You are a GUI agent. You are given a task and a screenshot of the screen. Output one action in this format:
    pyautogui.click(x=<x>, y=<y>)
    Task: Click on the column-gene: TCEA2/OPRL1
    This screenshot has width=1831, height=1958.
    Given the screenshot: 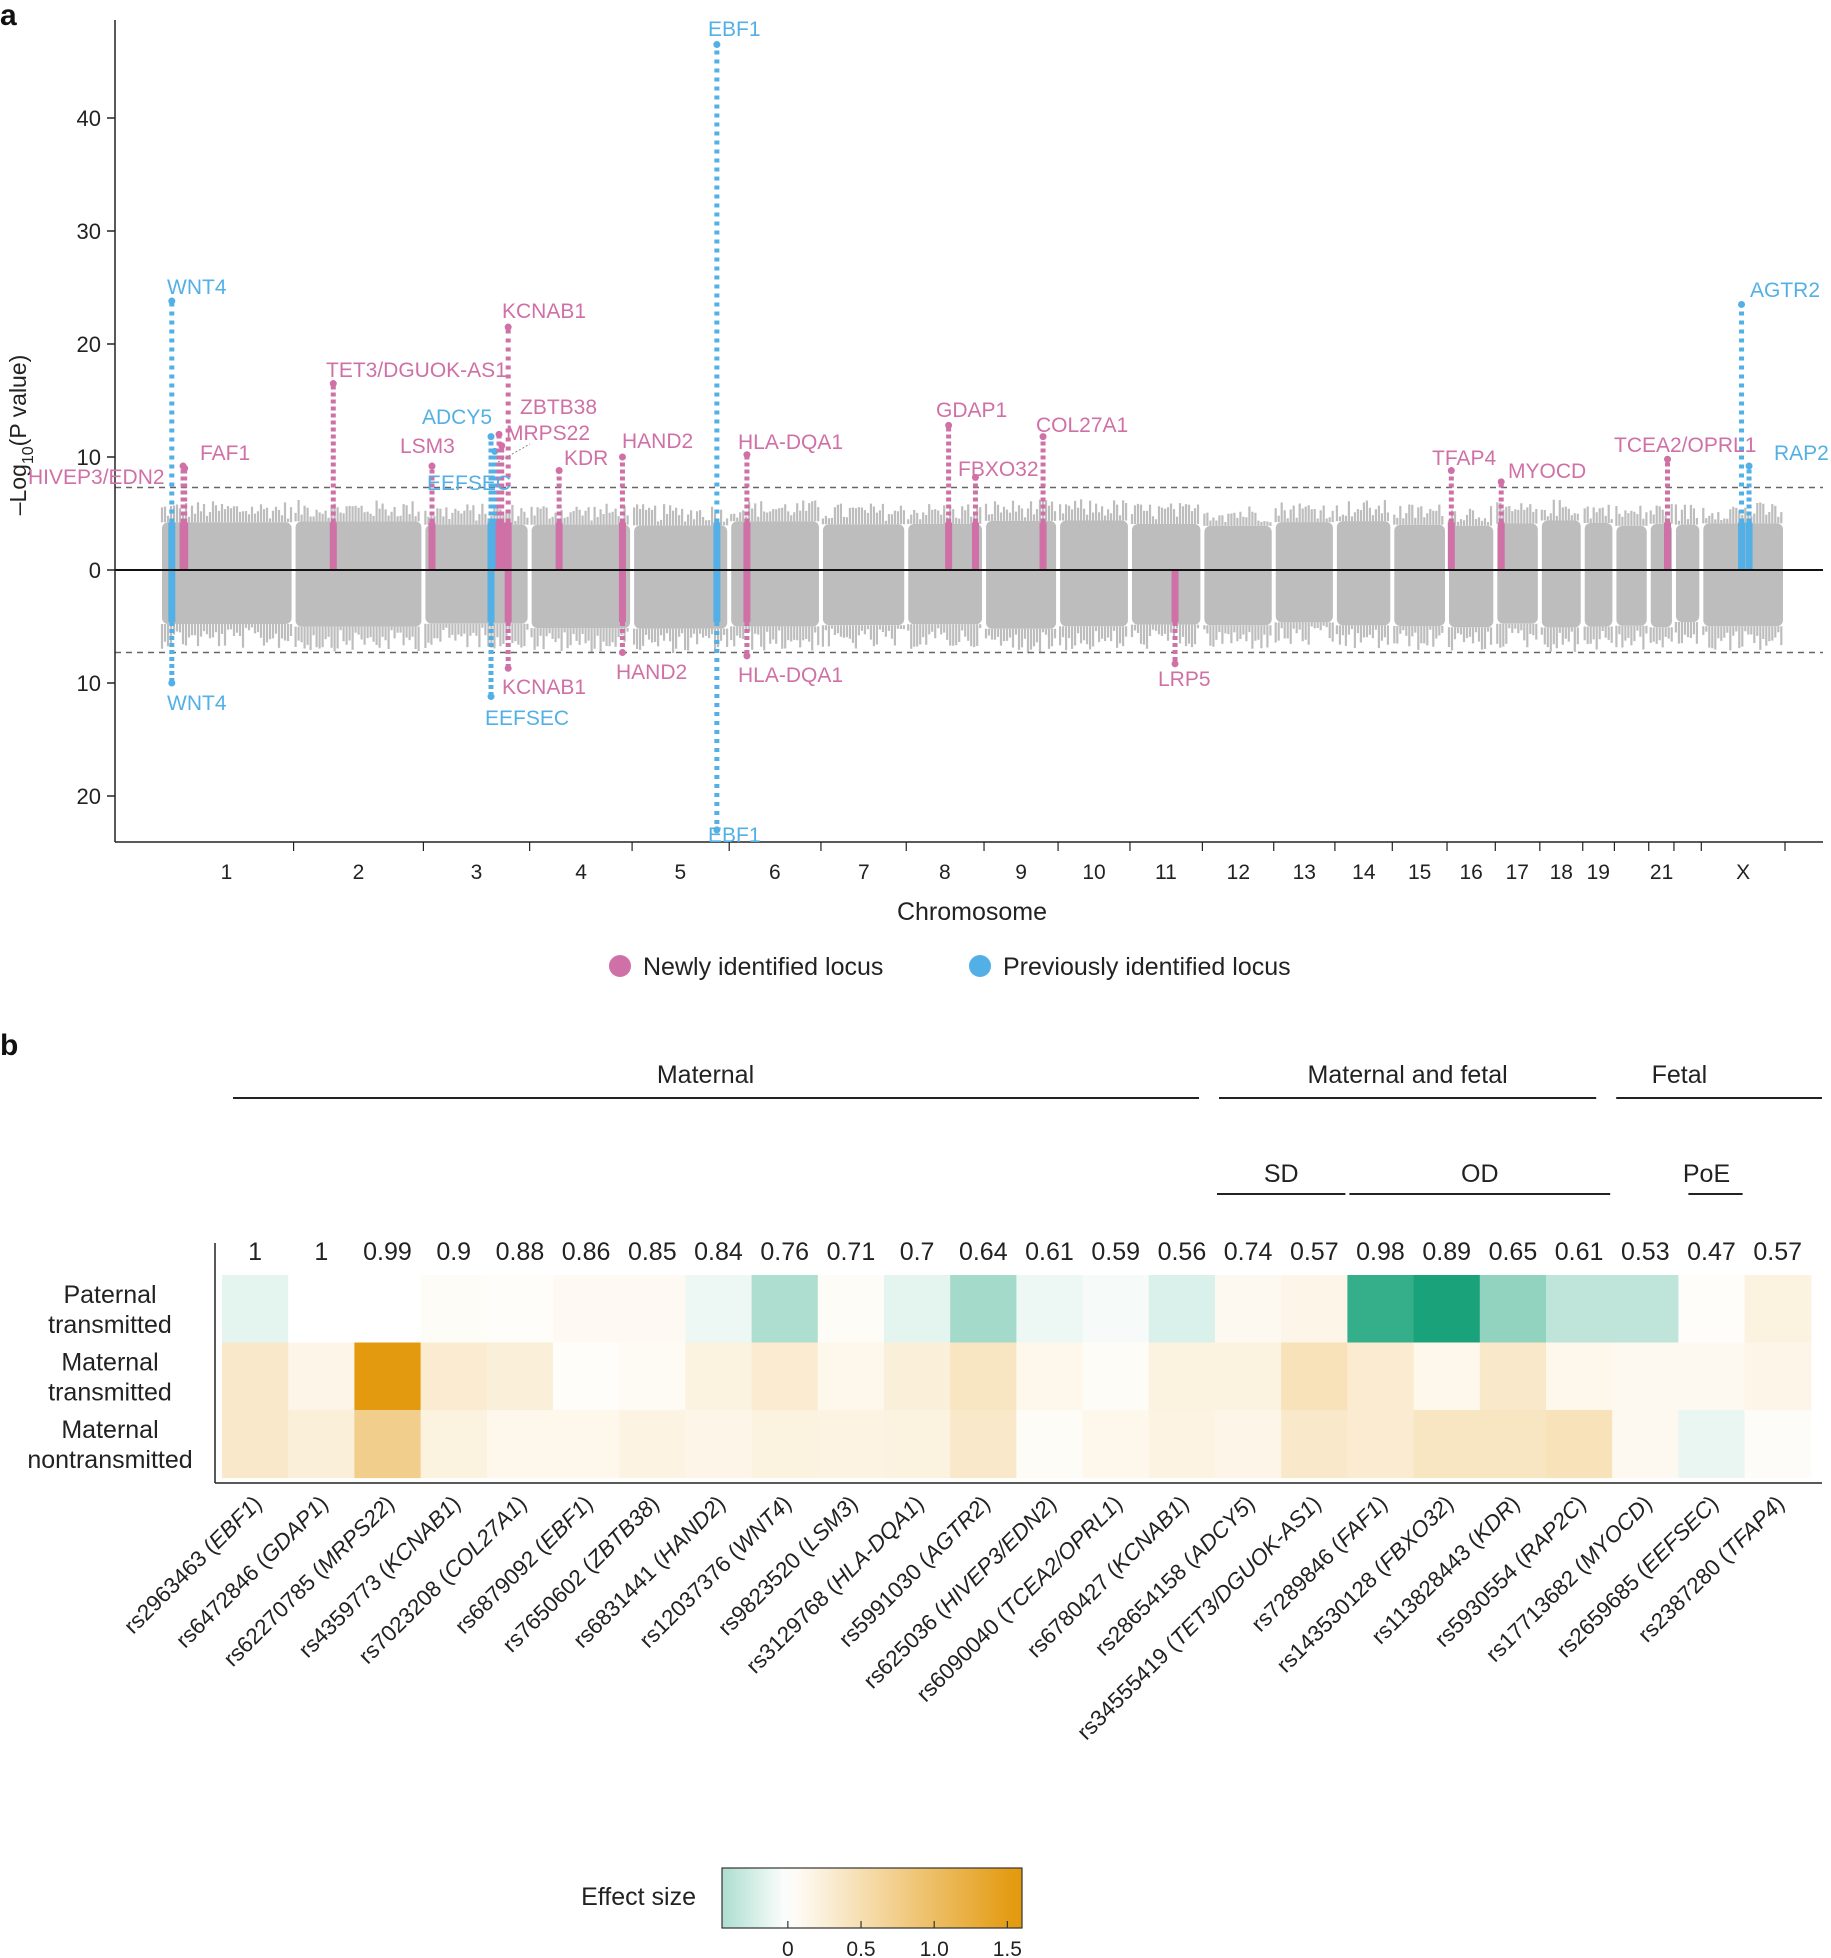 What is the action you would take?
    pyautogui.click(x=1059, y=1559)
    